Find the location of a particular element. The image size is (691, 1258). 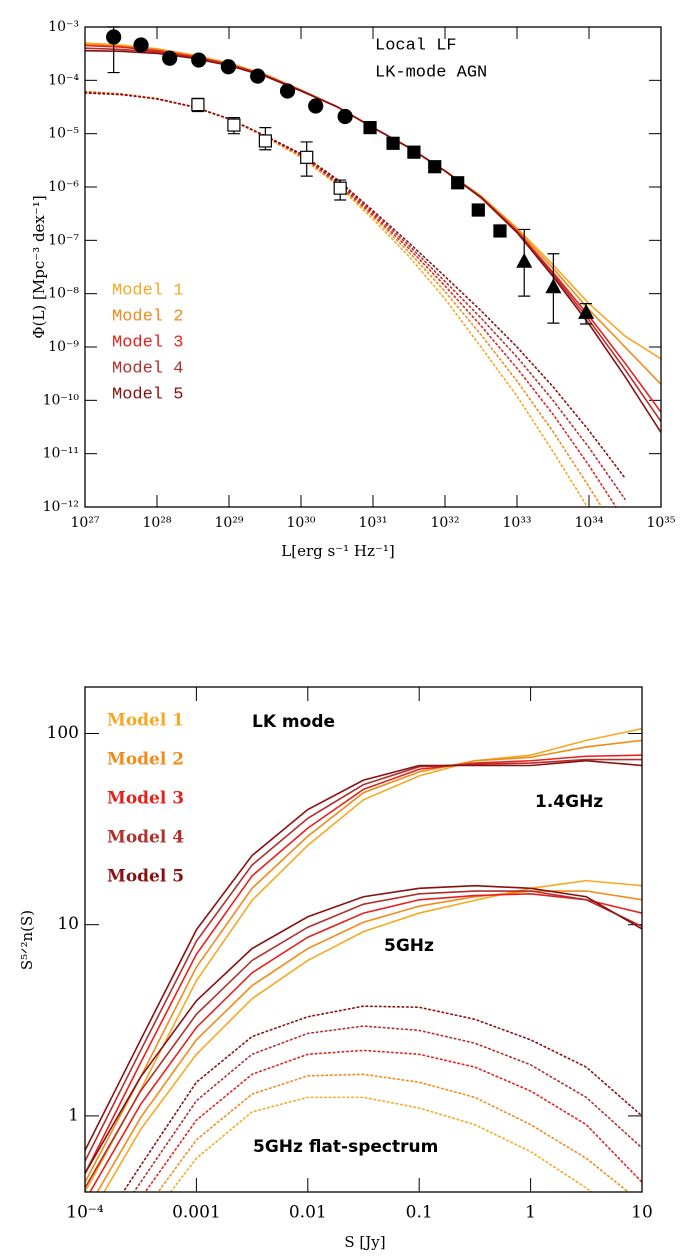

y-tick-label: 10⁻³ is located at coordinates (63, 27).